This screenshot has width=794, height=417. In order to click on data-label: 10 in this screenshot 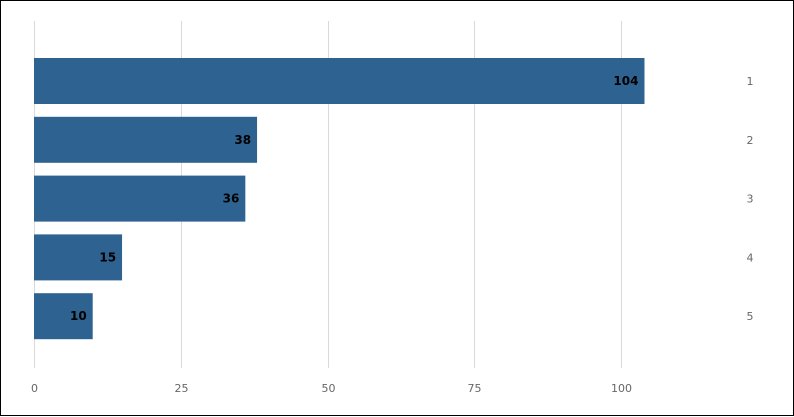, I will do `click(78, 316)`.